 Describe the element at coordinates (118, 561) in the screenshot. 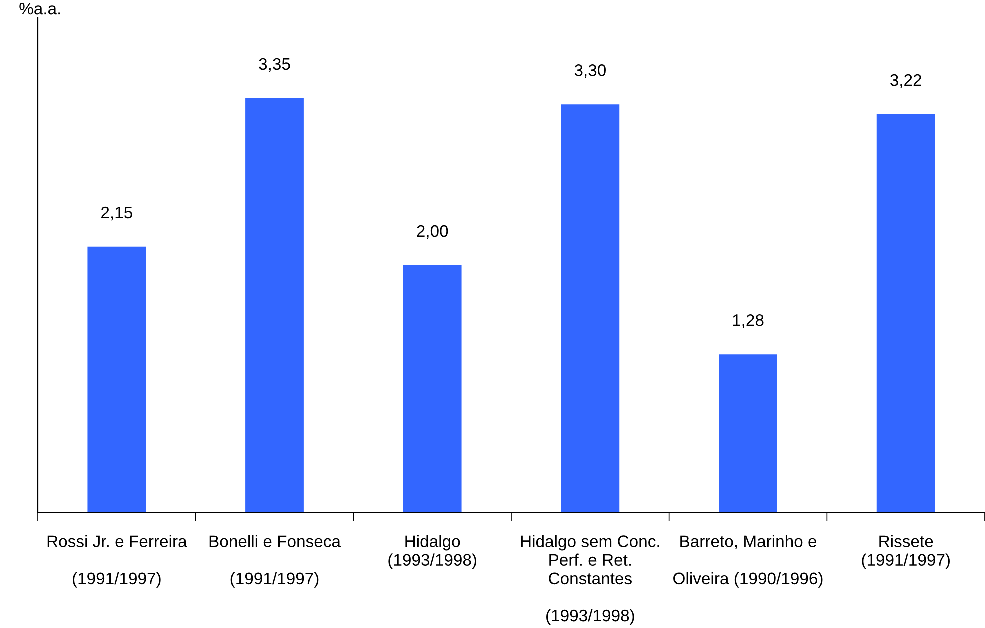

I see `category-label: Rossi Jr. e Ferreira (1991/1997)` at that location.